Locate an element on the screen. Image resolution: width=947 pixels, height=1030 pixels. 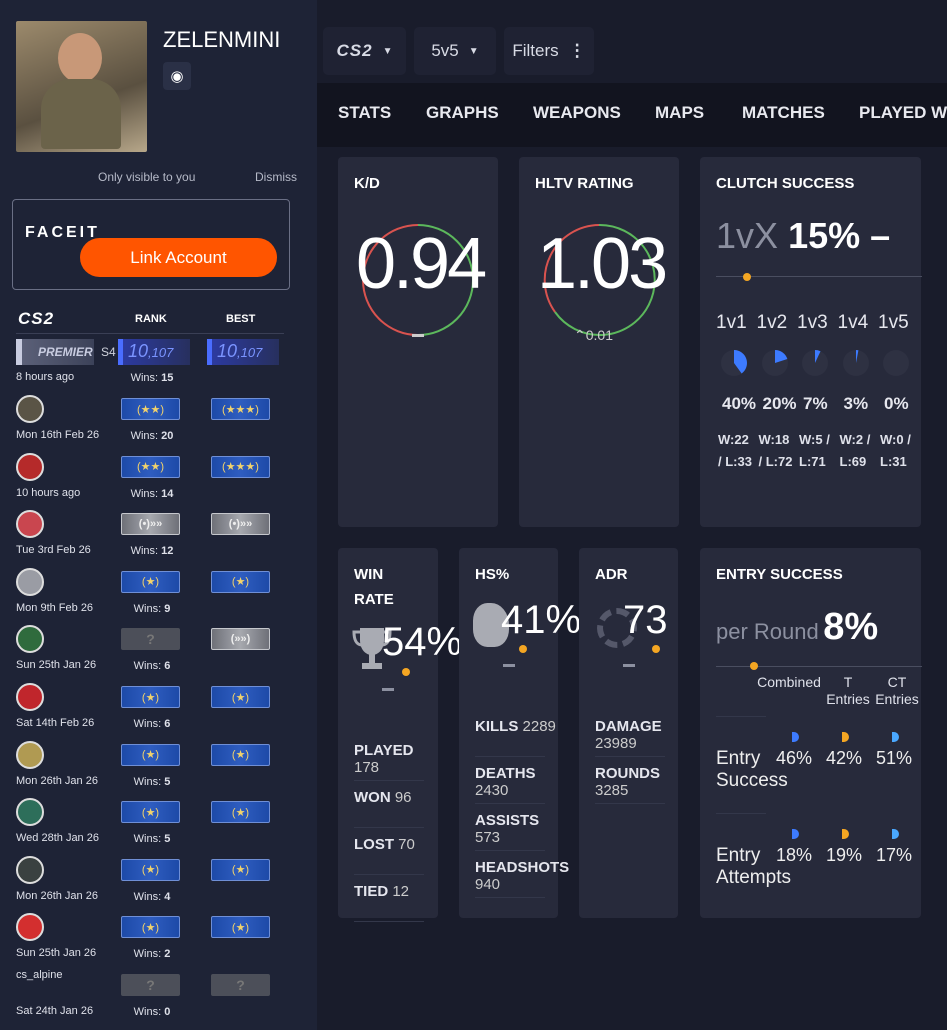
clutch-label: 1v1 is located at coordinates (731, 322).